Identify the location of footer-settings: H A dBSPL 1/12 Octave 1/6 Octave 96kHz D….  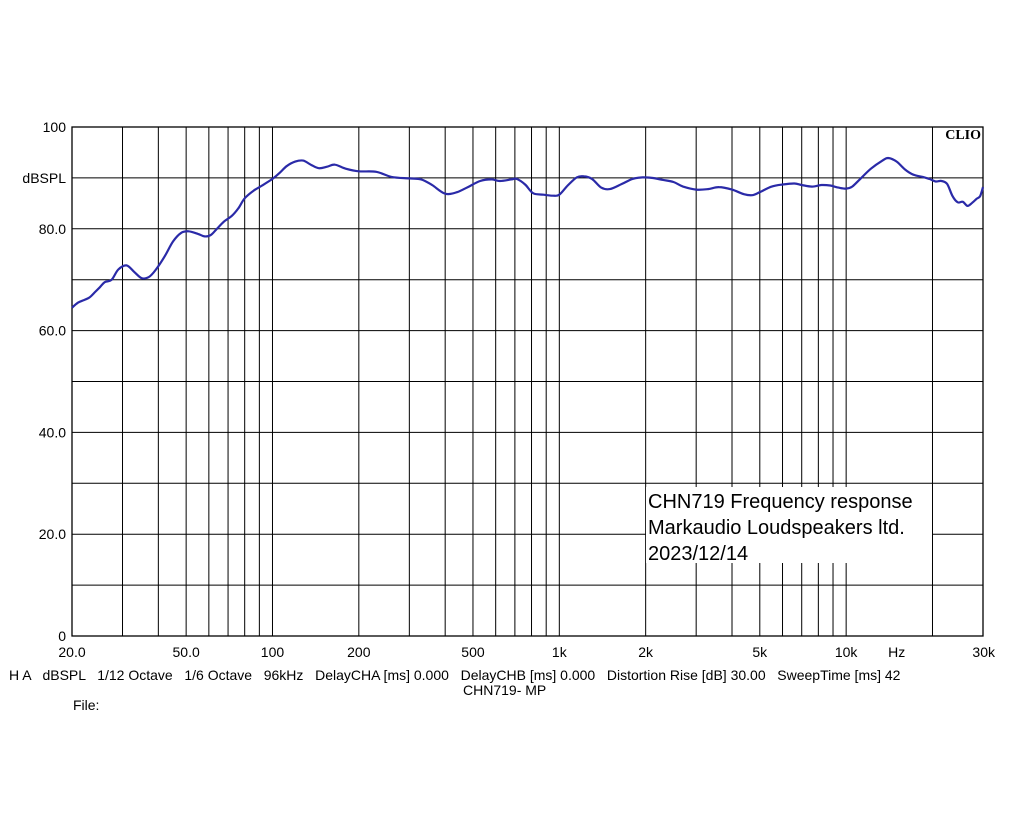
(455, 675).